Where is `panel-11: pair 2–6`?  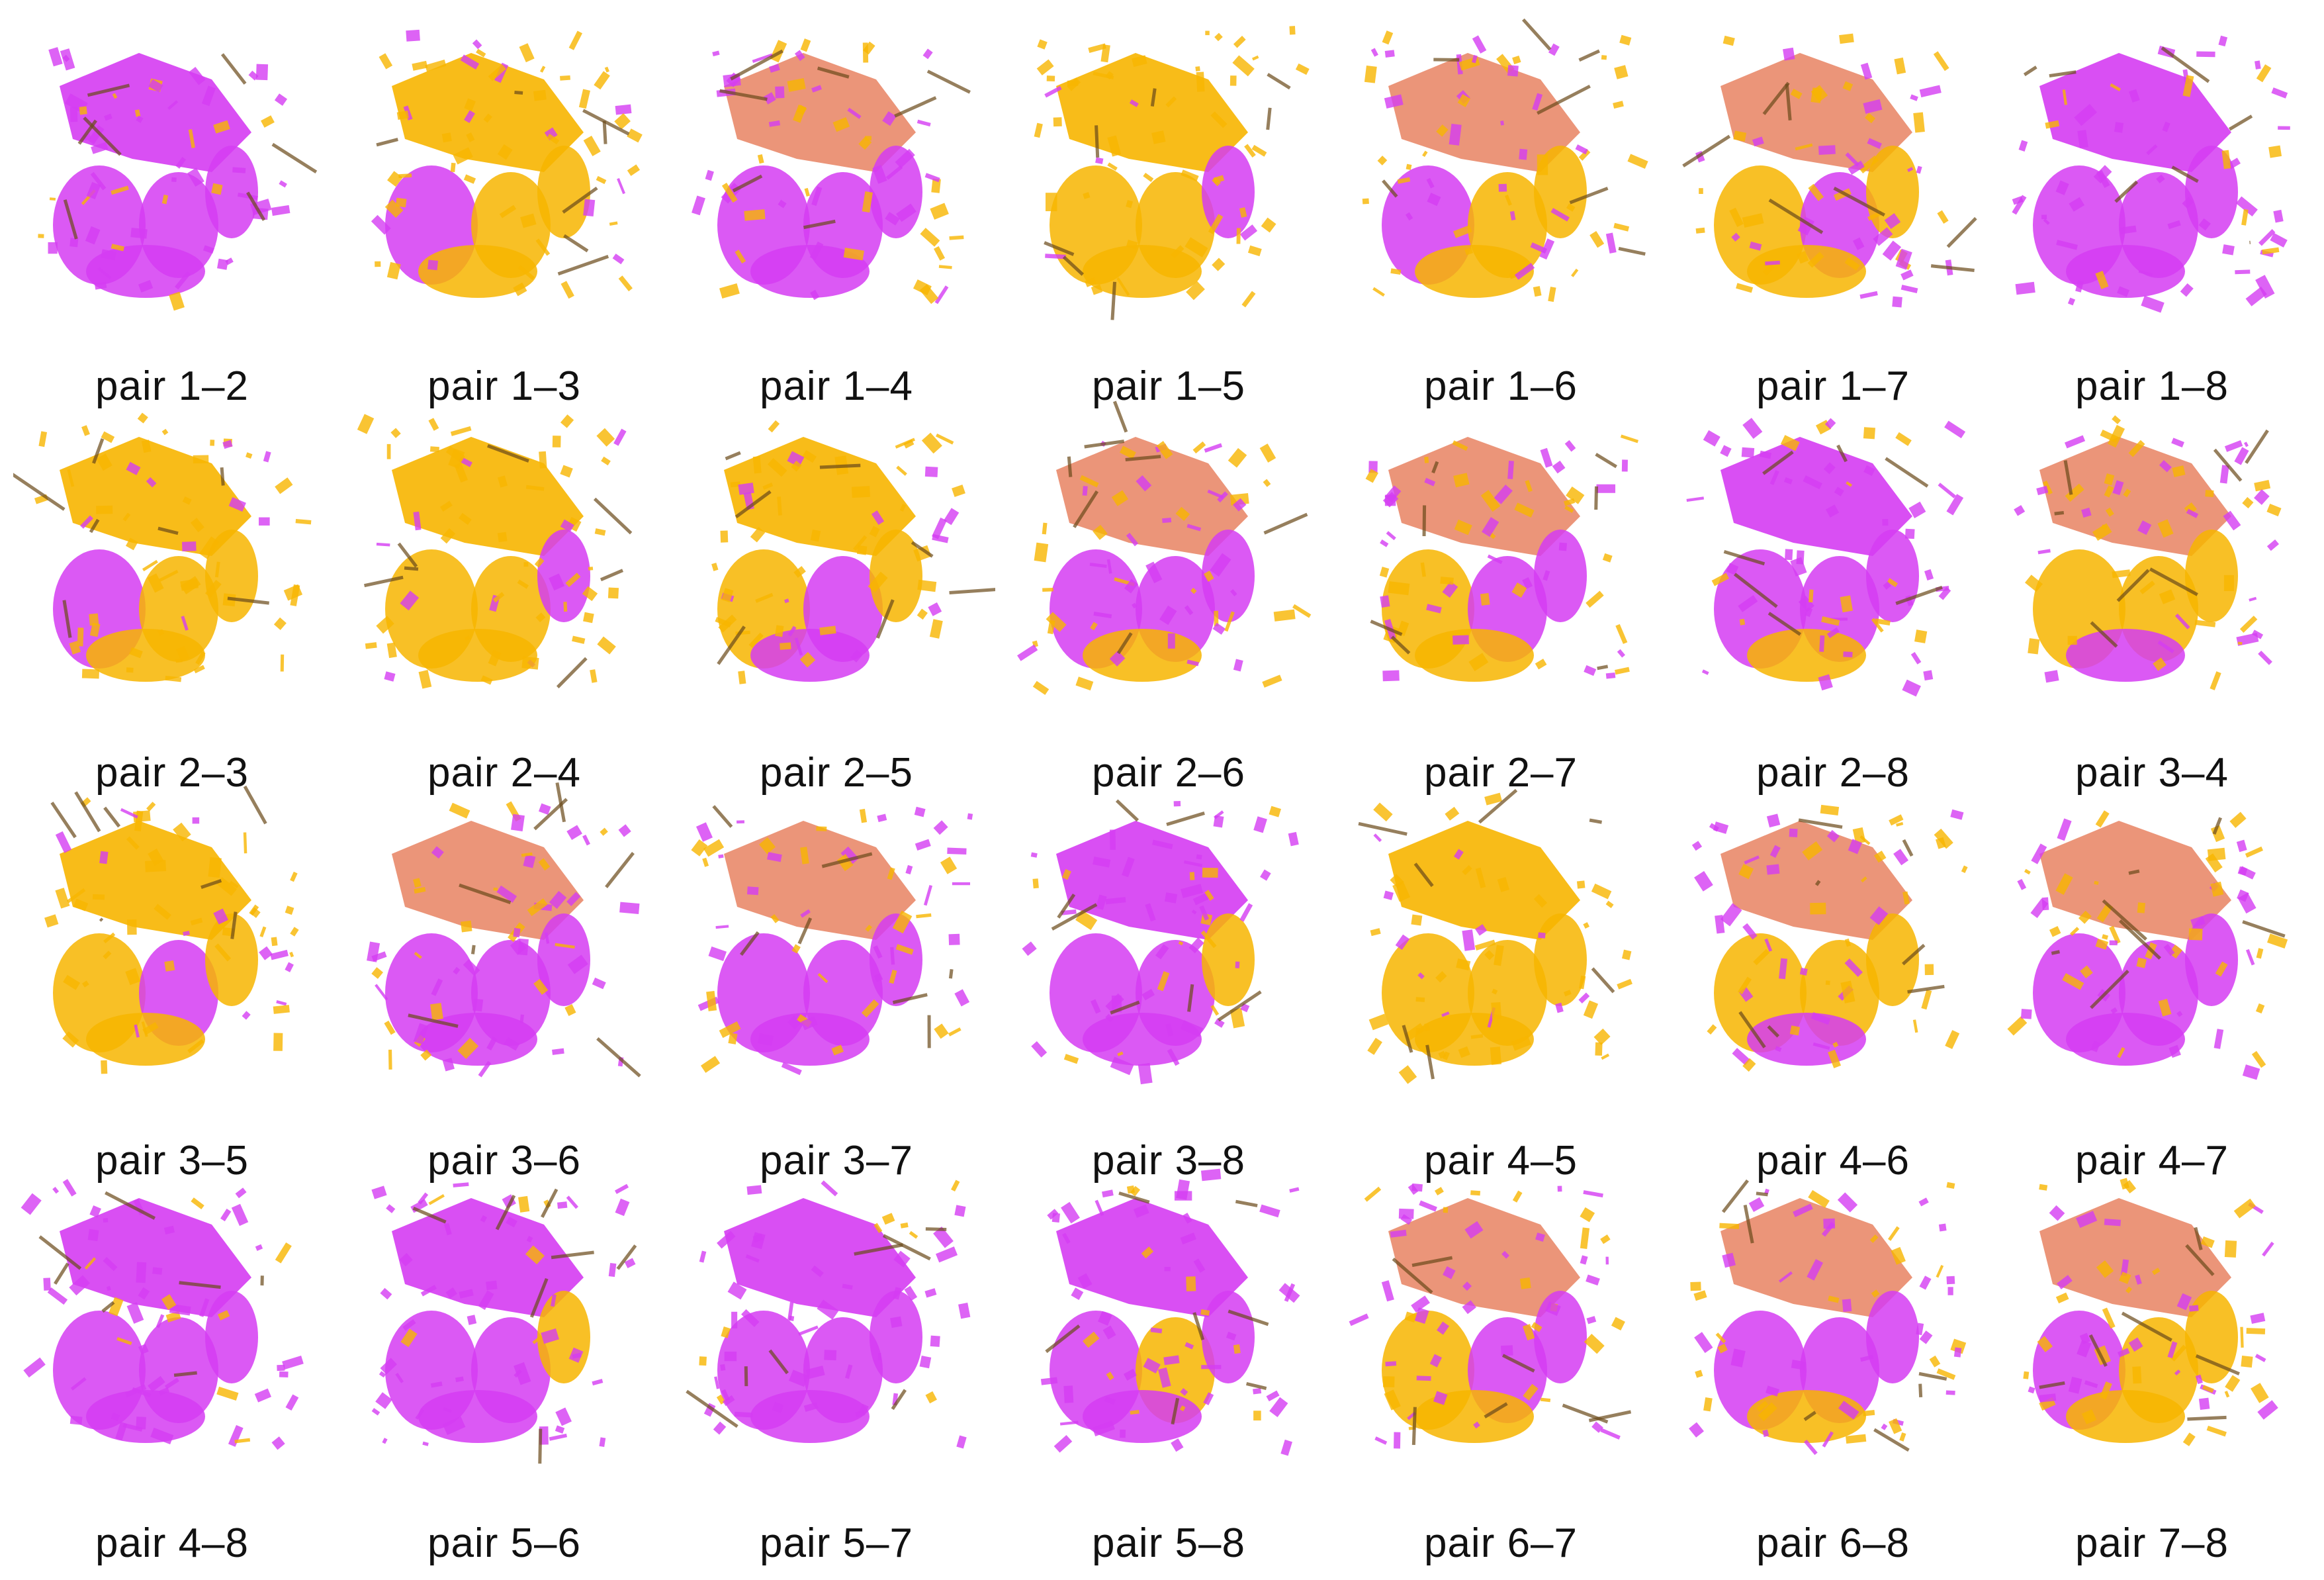
panel-11: pair 2–6 is located at coordinates (1168, 590).